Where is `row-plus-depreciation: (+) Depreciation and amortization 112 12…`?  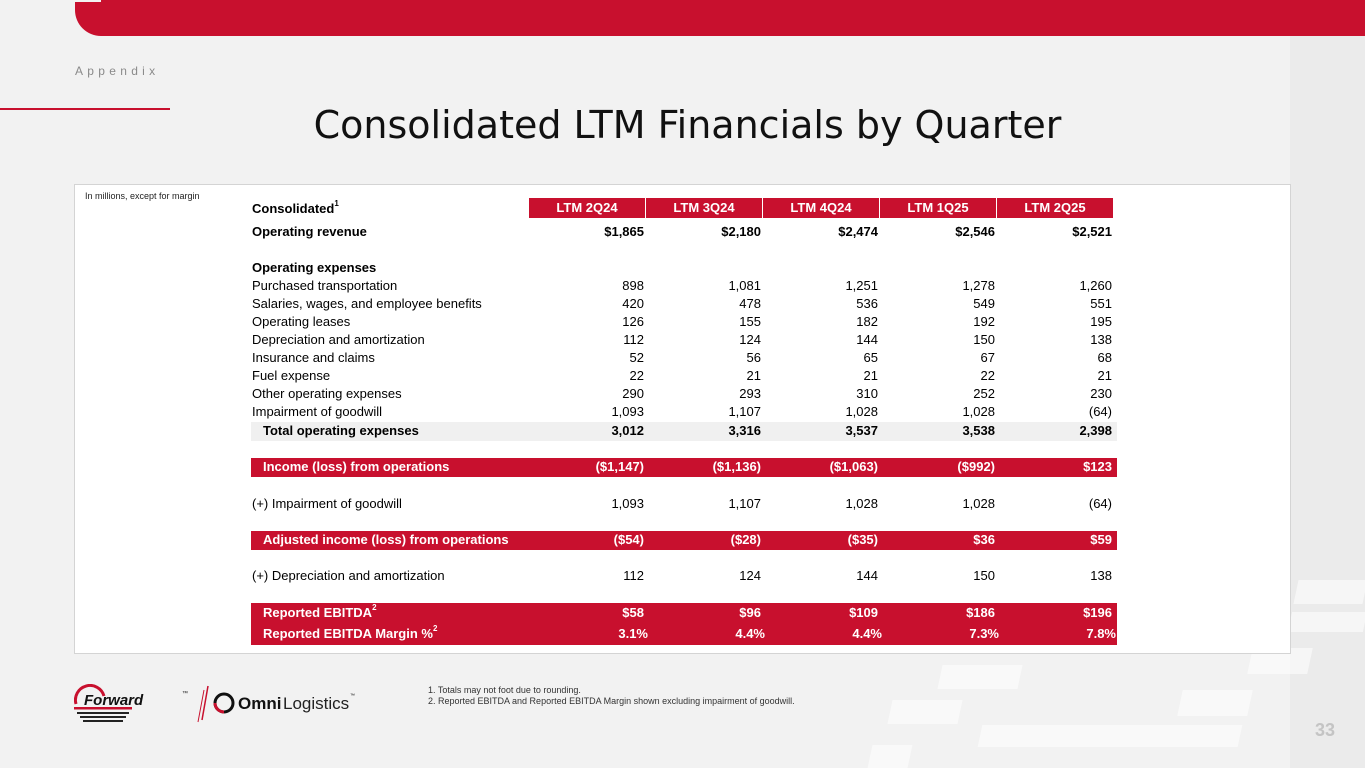
row-plus-depreciation: (+) Depreciation and amortization 112 12… is located at coordinates (684, 576).